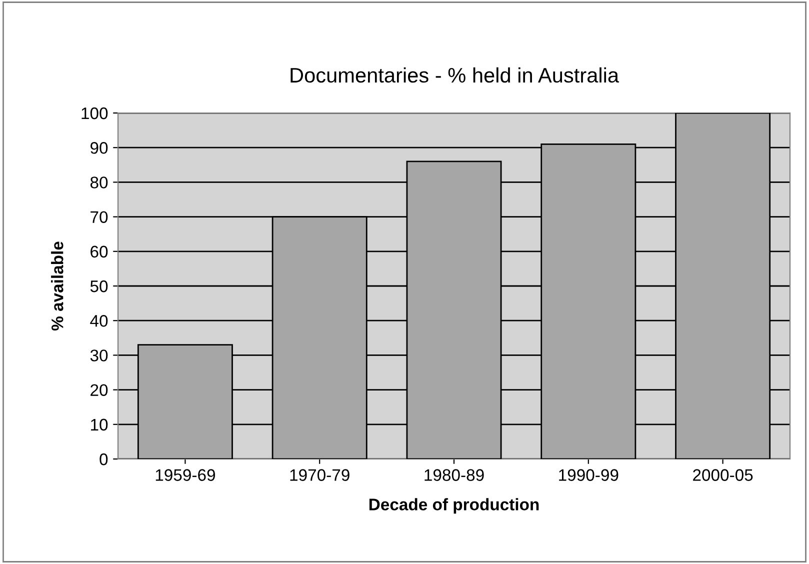 The image size is (809, 564). What do you see at coordinates (320, 475) in the screenshot?
I see `x-tick-label: 1970-79` at bounding box center [320, 475].